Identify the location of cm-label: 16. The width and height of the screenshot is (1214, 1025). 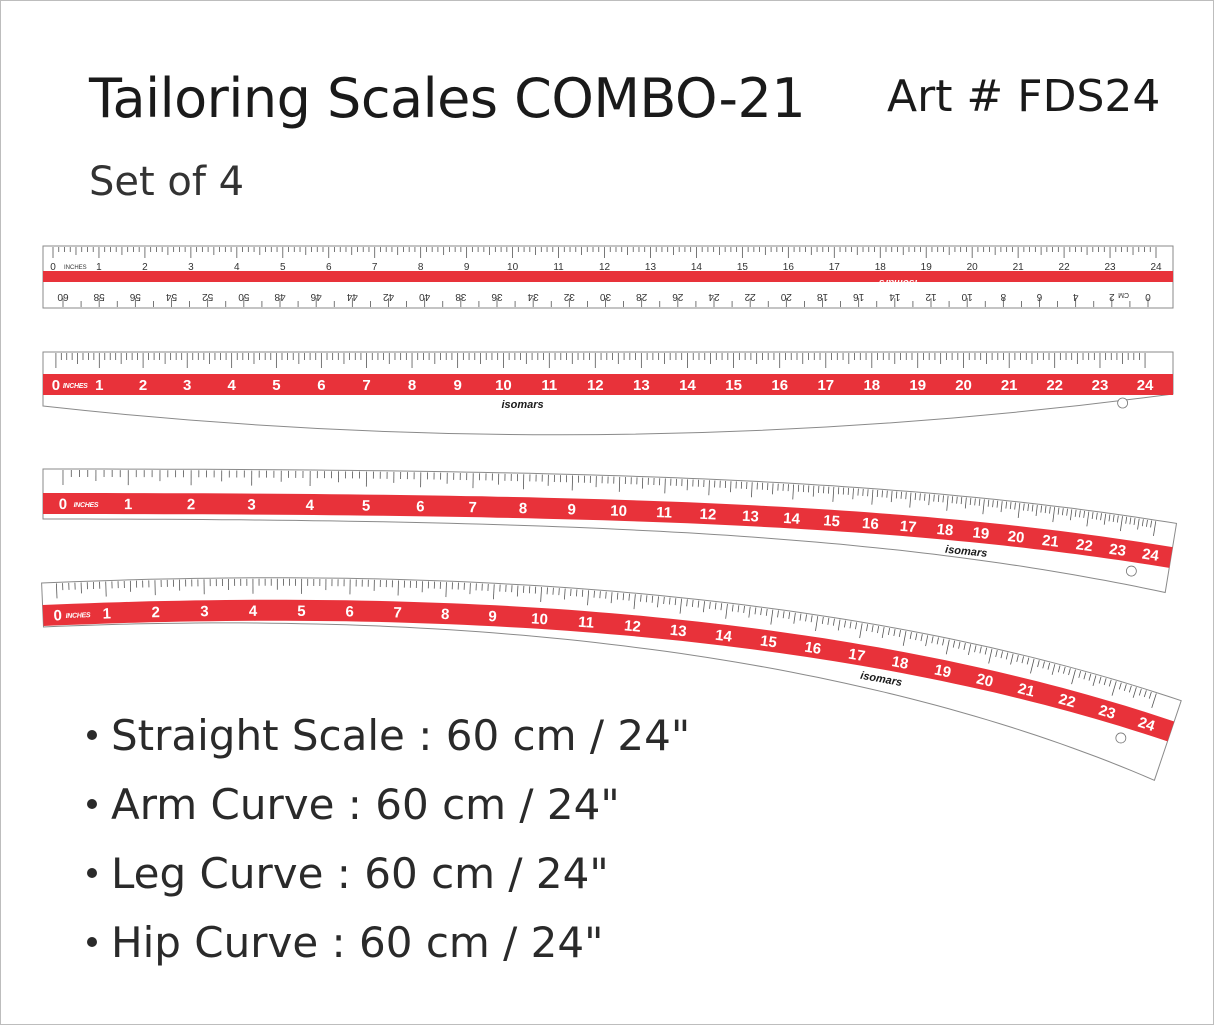
(859, 296).